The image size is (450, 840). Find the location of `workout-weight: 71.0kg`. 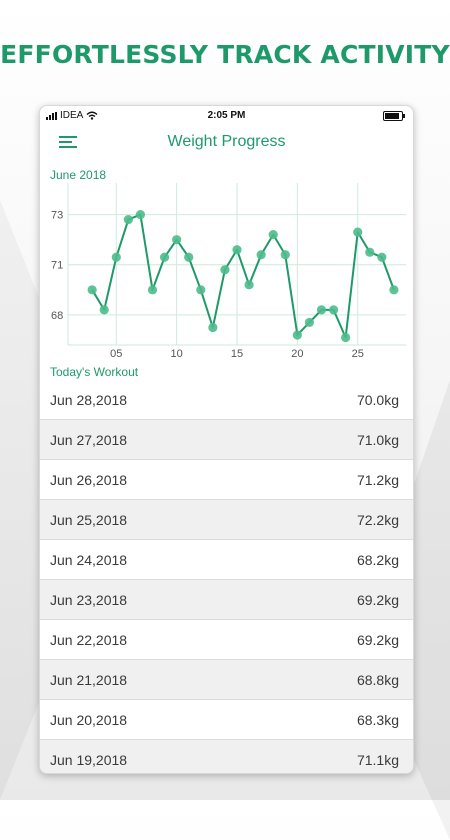

workout-weight: 71.0kg is located at coordinates (377, 440).